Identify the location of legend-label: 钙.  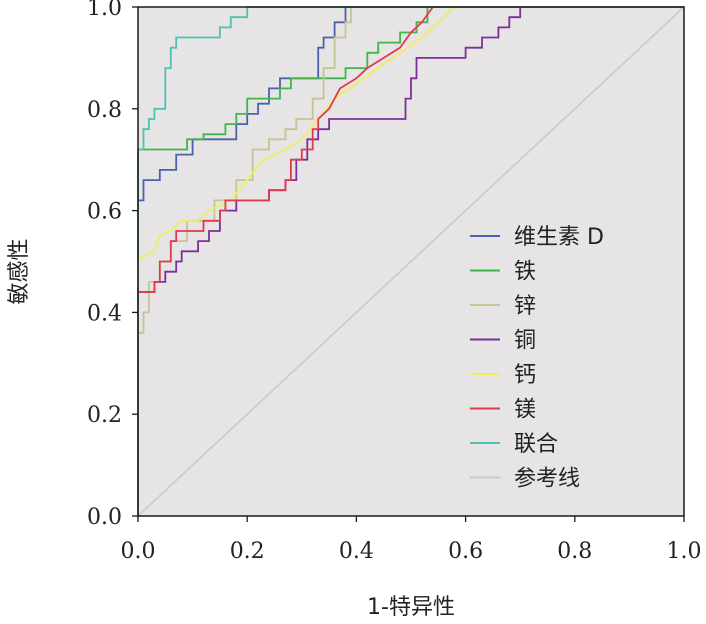
(525, 375).